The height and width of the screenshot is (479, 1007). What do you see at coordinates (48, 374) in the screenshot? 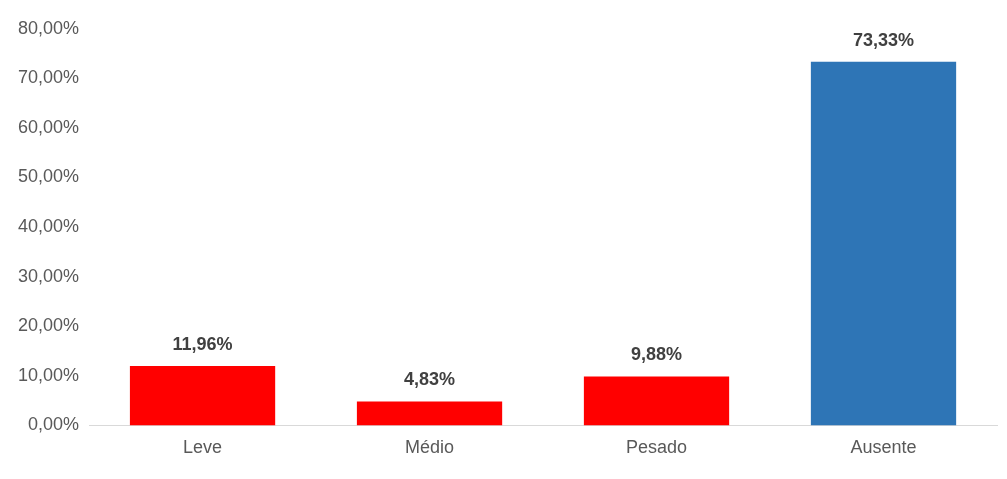
I see `y-tick-label: 10,00%` at bounding box center [48, 374].